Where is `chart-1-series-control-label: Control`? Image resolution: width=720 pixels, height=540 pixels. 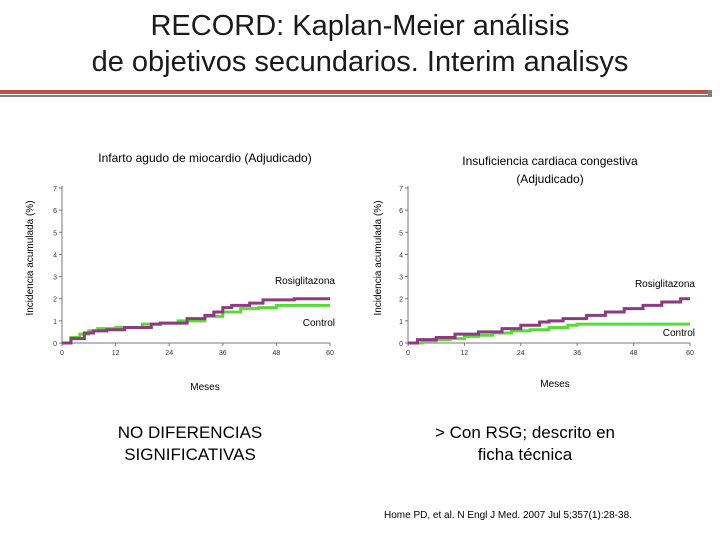
chart-1-series-control-label: Control is located at coordinates (319, 323).